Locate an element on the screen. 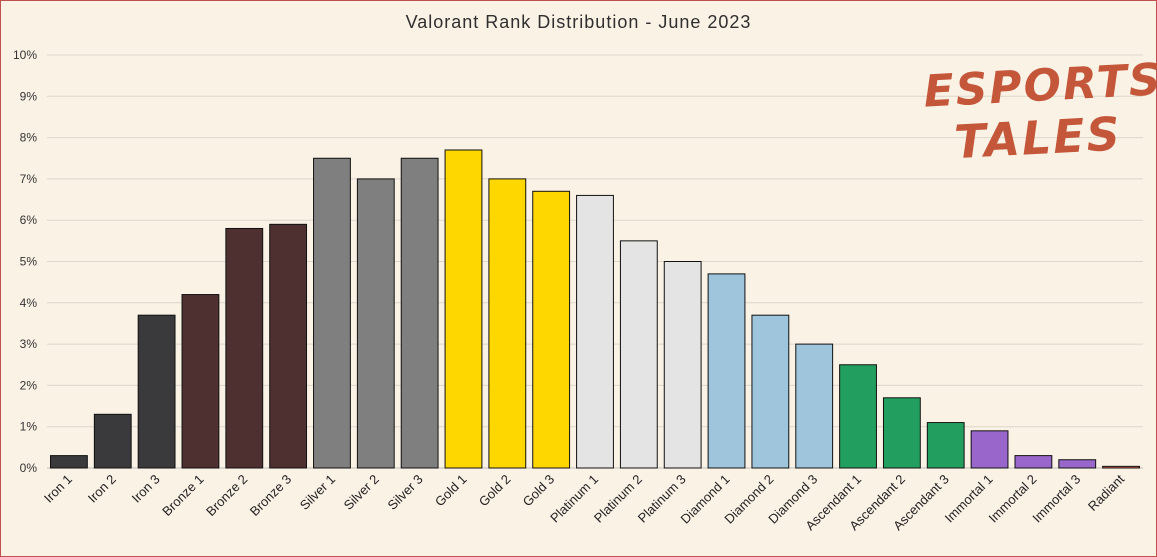 Image resolution: width=1157 pixels, height=557 pixels. y-tick-label: 8% is located at coordinates (29, 138).